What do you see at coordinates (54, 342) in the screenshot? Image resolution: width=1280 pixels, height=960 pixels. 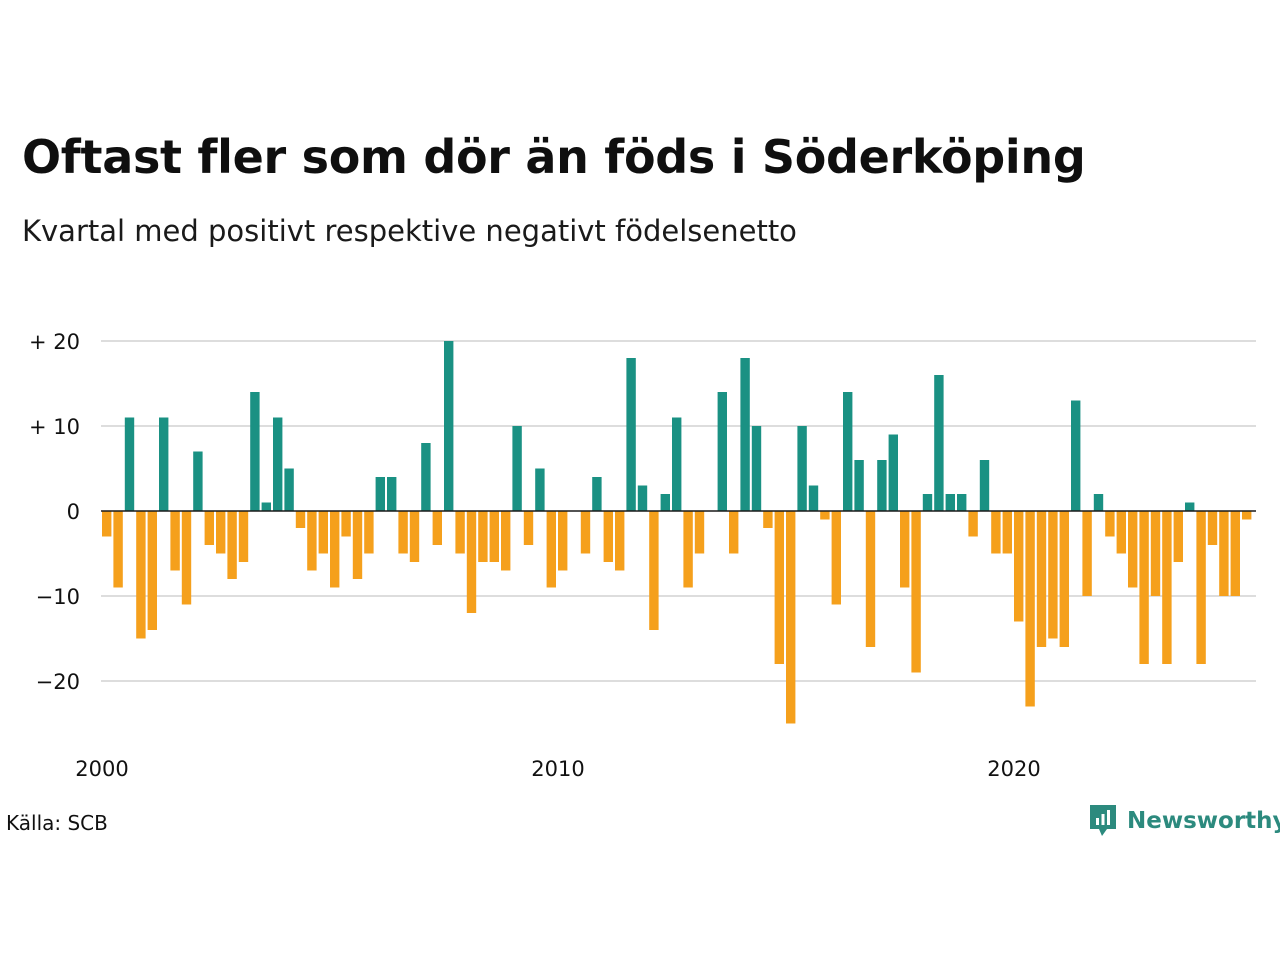 I see `y-tick-label: + 20` at bounding box center [54, 342].